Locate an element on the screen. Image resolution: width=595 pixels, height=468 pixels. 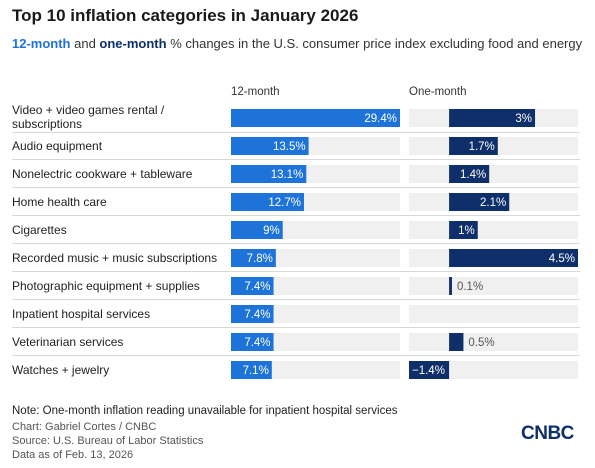
data-label-one-month: 1% is located at coordinates (466, 231).